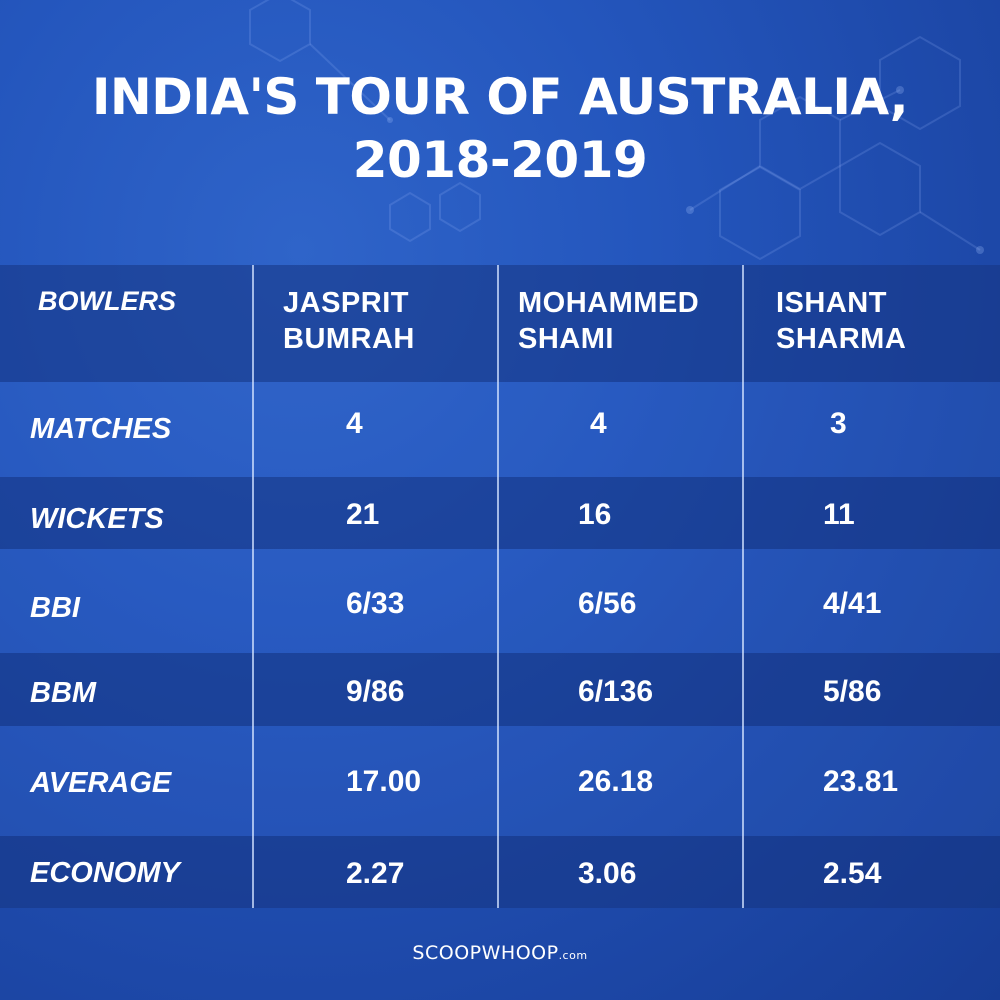  Describe the element at coordinates (609, 303) in the screenshot. I see `bowler-2-first-name: MOHAMMED` at that location.